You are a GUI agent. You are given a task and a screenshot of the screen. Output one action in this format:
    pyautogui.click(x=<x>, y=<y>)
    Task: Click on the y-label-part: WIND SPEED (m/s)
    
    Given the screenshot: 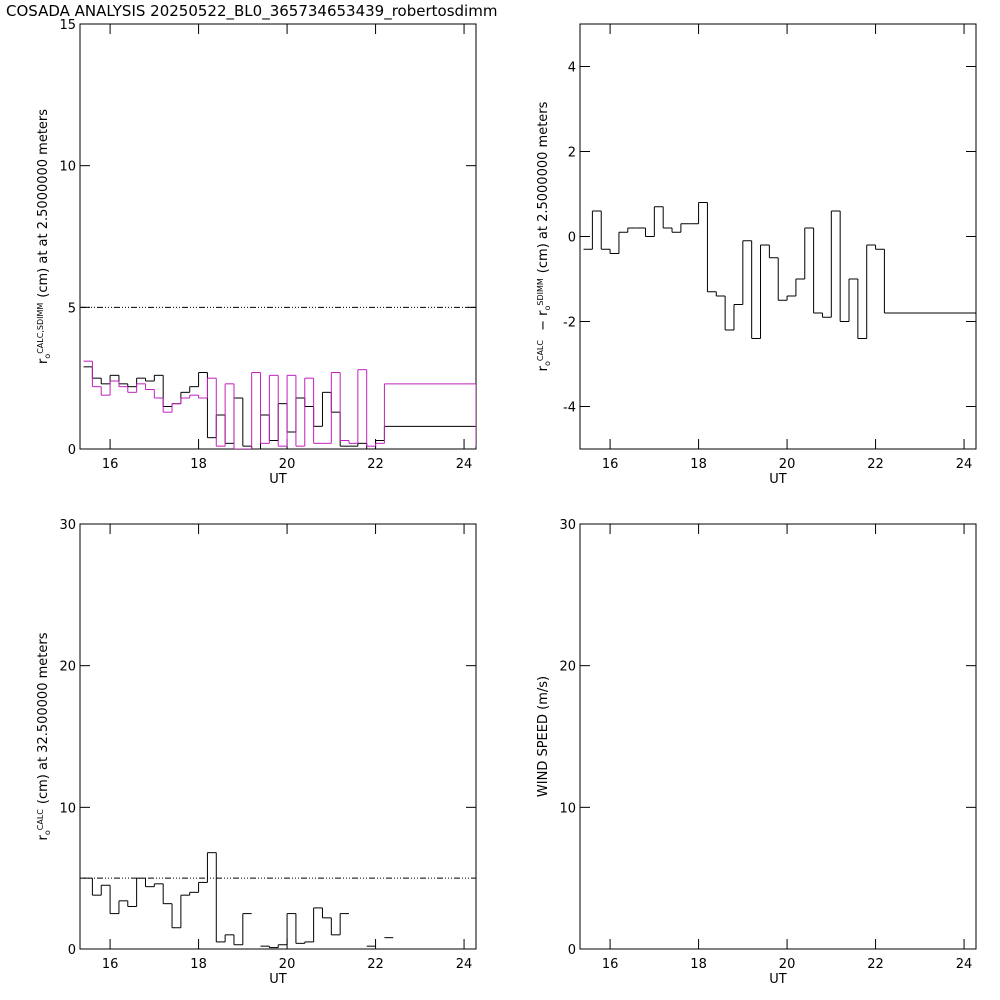 What is the action you would take?
    pyautogui.click(x=543, y=736)
    